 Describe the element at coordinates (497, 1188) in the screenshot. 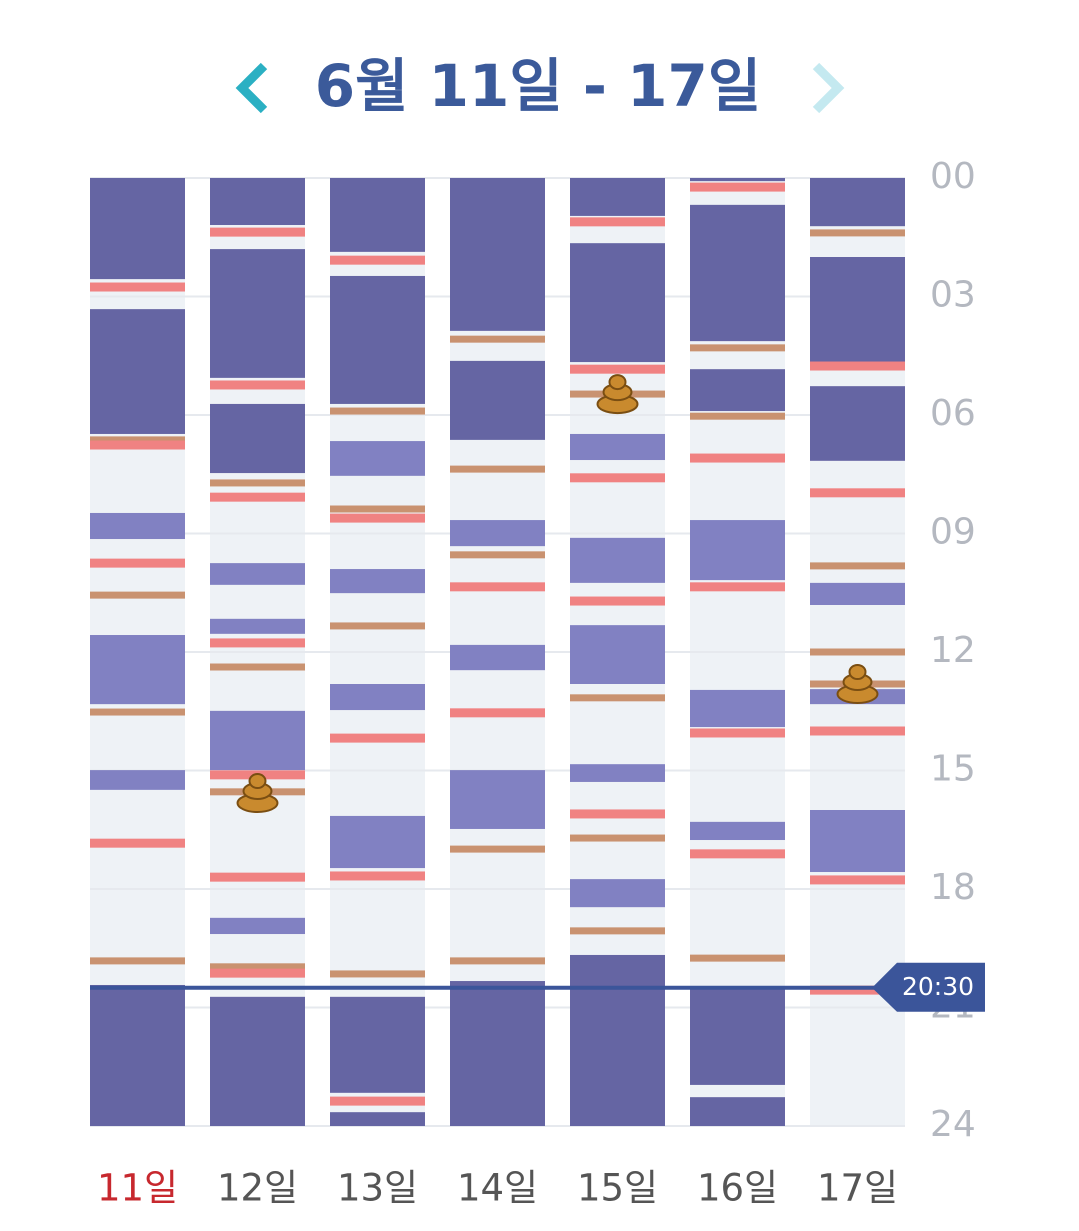

I see `day-label: 14일` at that location.